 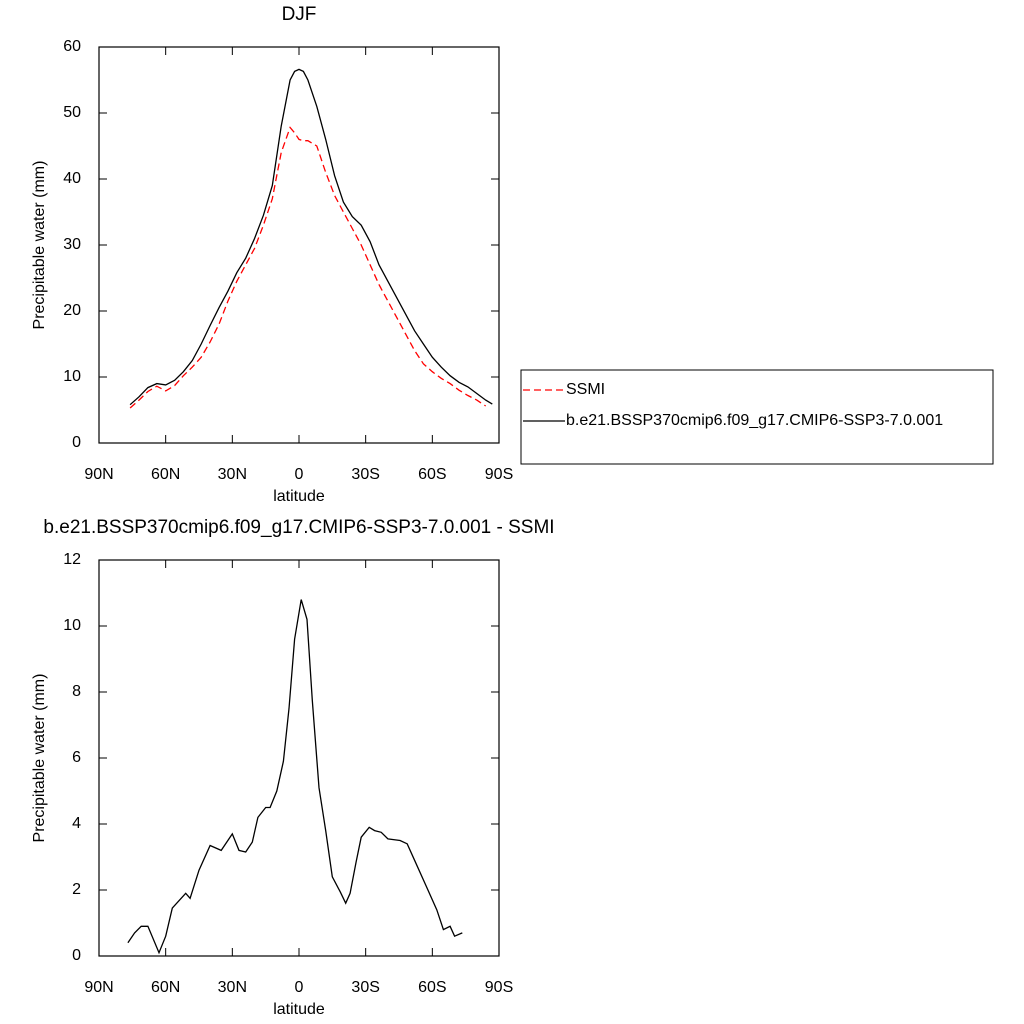 I want to click on y-tick-label: 30, so click(x=72, y=244).